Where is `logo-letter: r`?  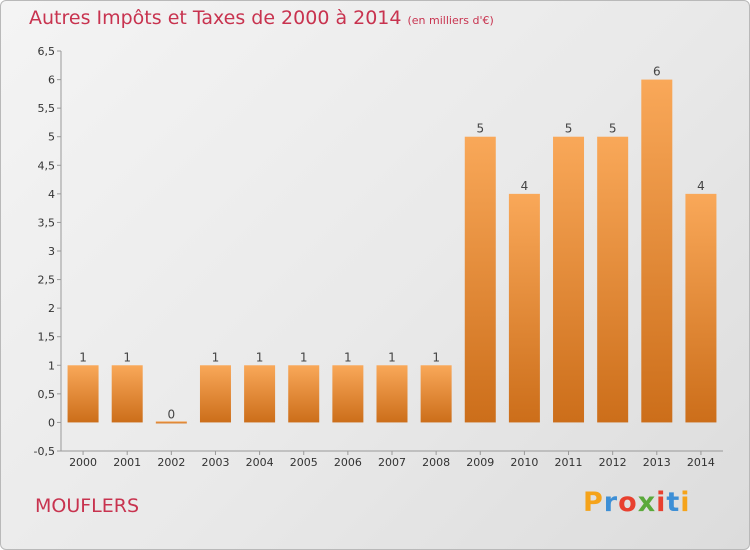
logo-letter: r is located at coordinates (611, 502).